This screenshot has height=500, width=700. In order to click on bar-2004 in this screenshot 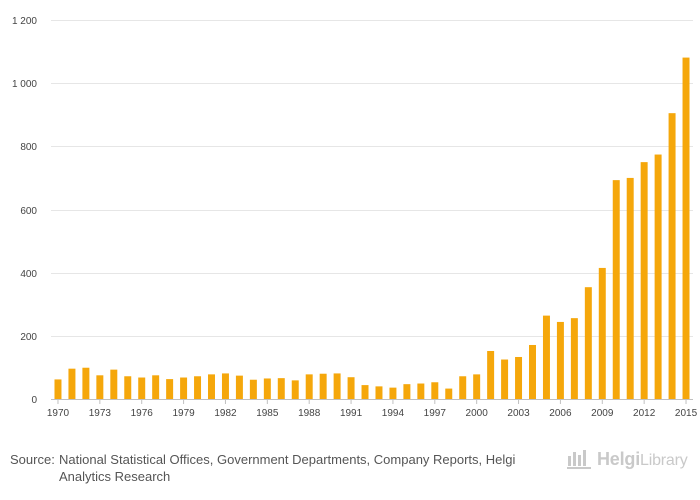, I will do `click(532, 371)`.